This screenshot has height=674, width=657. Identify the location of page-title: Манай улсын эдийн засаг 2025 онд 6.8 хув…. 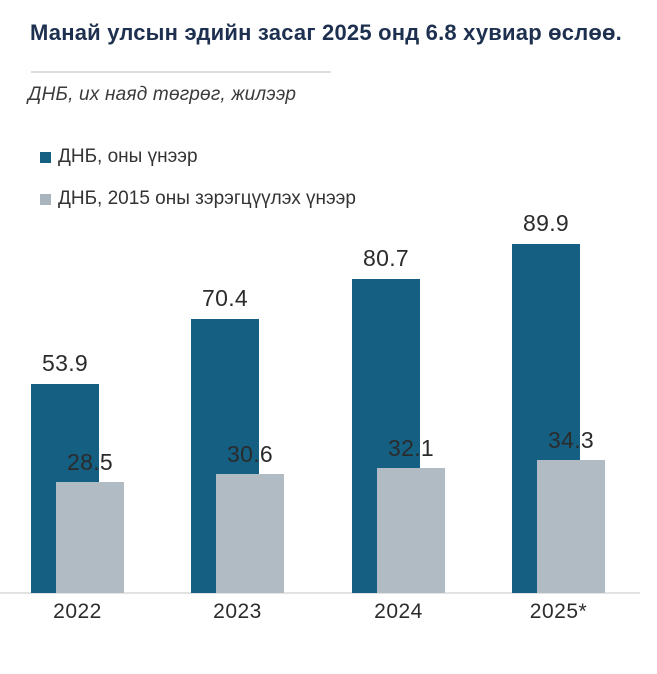
(326, 32).